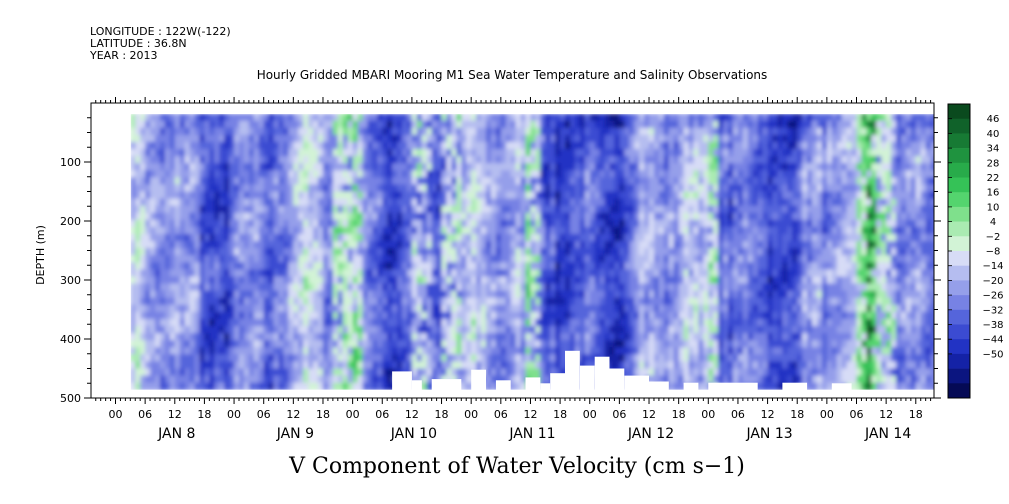 The width and height of the screenshot is (1009, 504). Describe the element at coordinates (40, 255) in the screenshot. I see `y-axis-label: DEPTH (m)` at that location.